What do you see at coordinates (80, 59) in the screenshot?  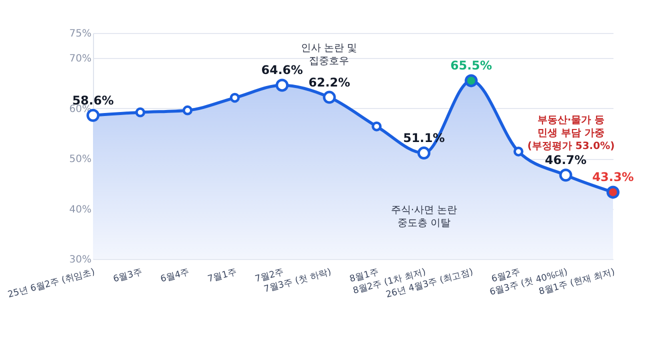 I see `y-tick-label: 70%` at bounding box center [80, 59].